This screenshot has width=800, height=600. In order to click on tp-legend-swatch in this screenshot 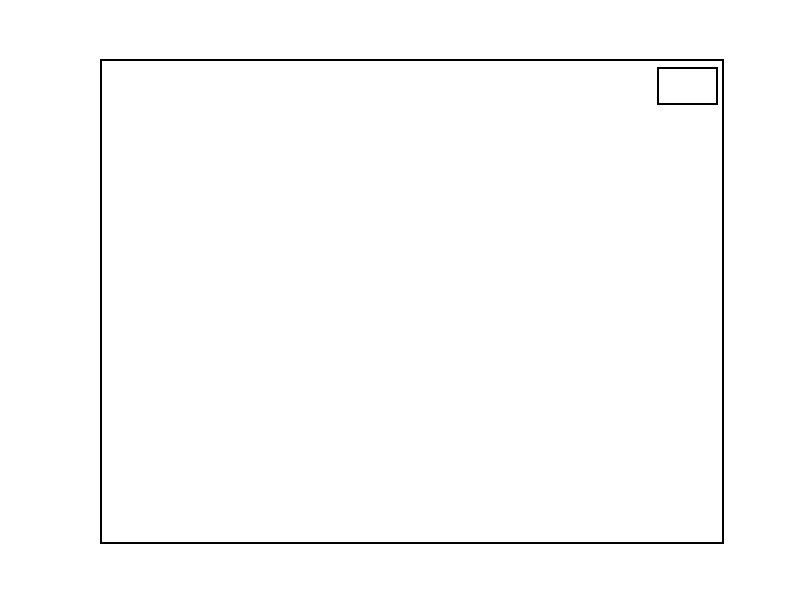, I will do `click(683, 78)`.